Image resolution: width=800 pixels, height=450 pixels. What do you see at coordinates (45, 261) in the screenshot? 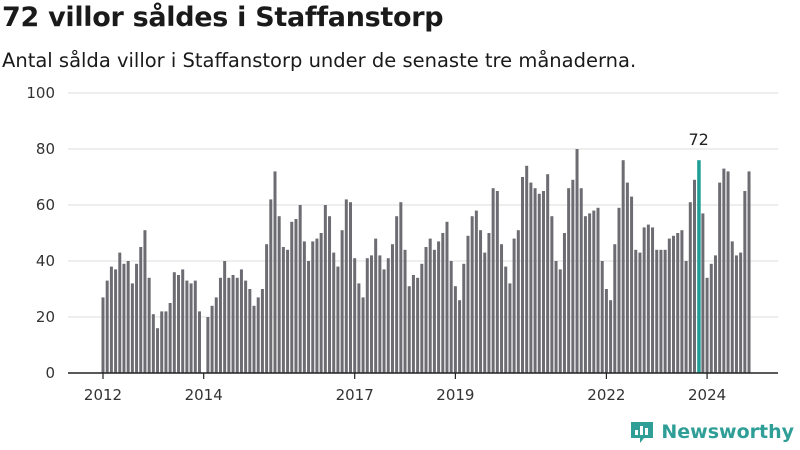
I see `y-tick-label: 40` at bounding box center [45, 261].